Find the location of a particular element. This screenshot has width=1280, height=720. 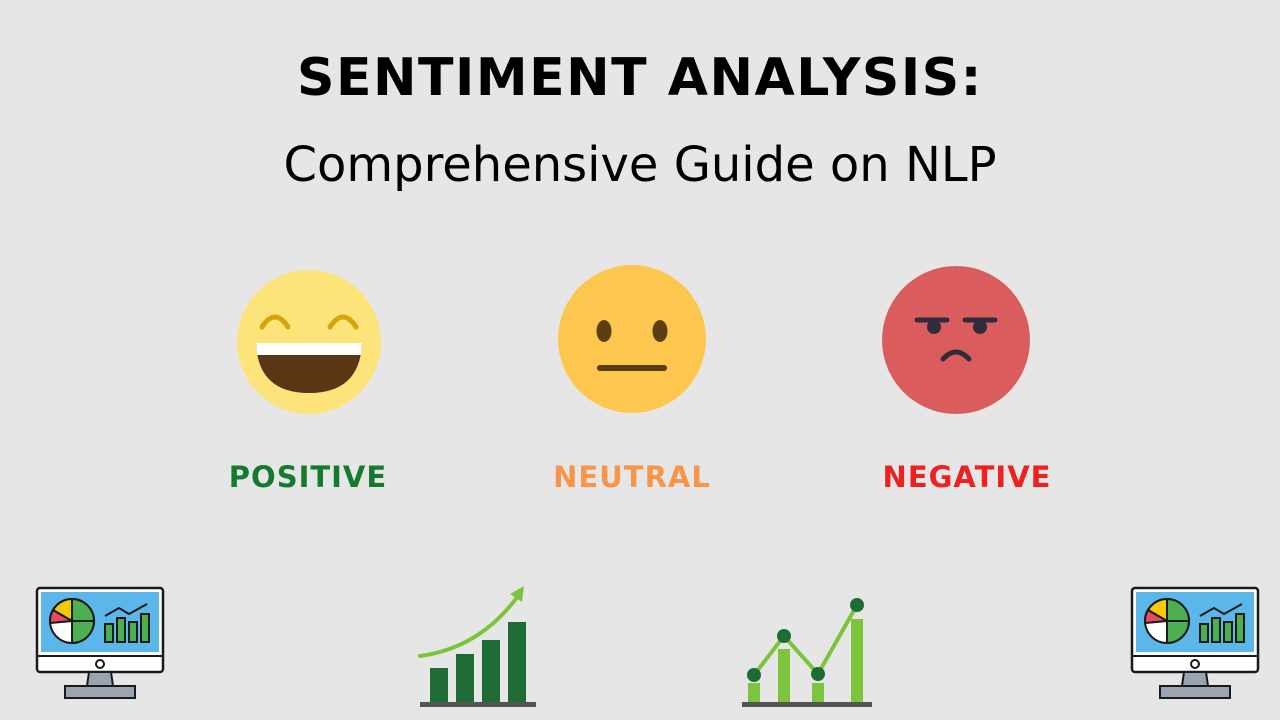

neutral-label: NEUTRAL is located at coordinates (632, 477).